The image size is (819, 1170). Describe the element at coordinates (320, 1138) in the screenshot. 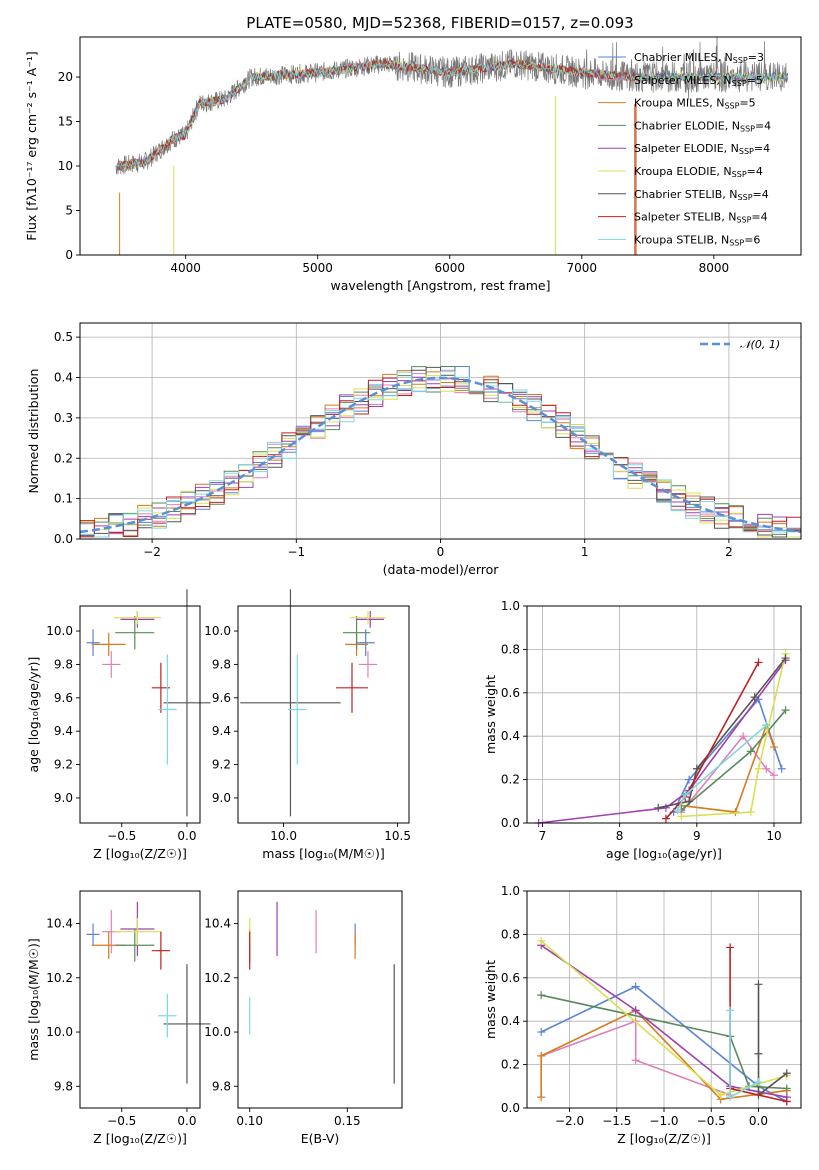

I see `x-axis-label: E(B-V)` at that location.